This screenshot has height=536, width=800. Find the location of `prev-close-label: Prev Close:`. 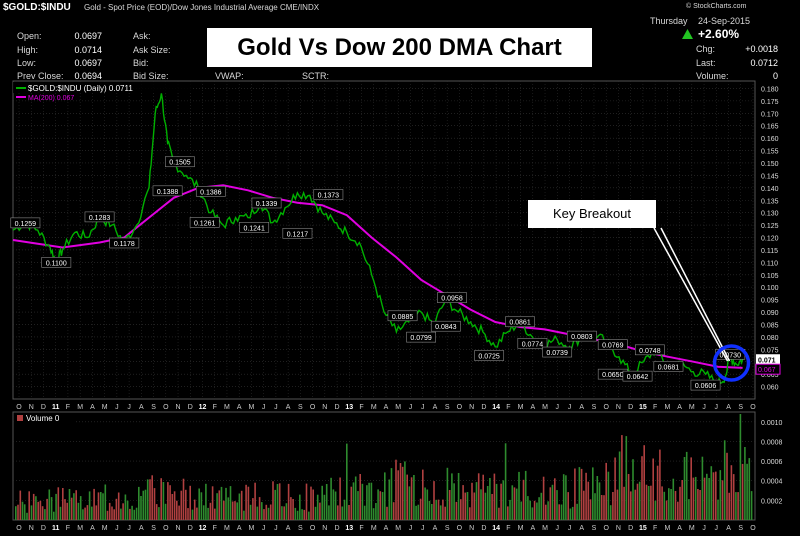

prev-close-label: Prev Close: is located at coordinates (40, 76).